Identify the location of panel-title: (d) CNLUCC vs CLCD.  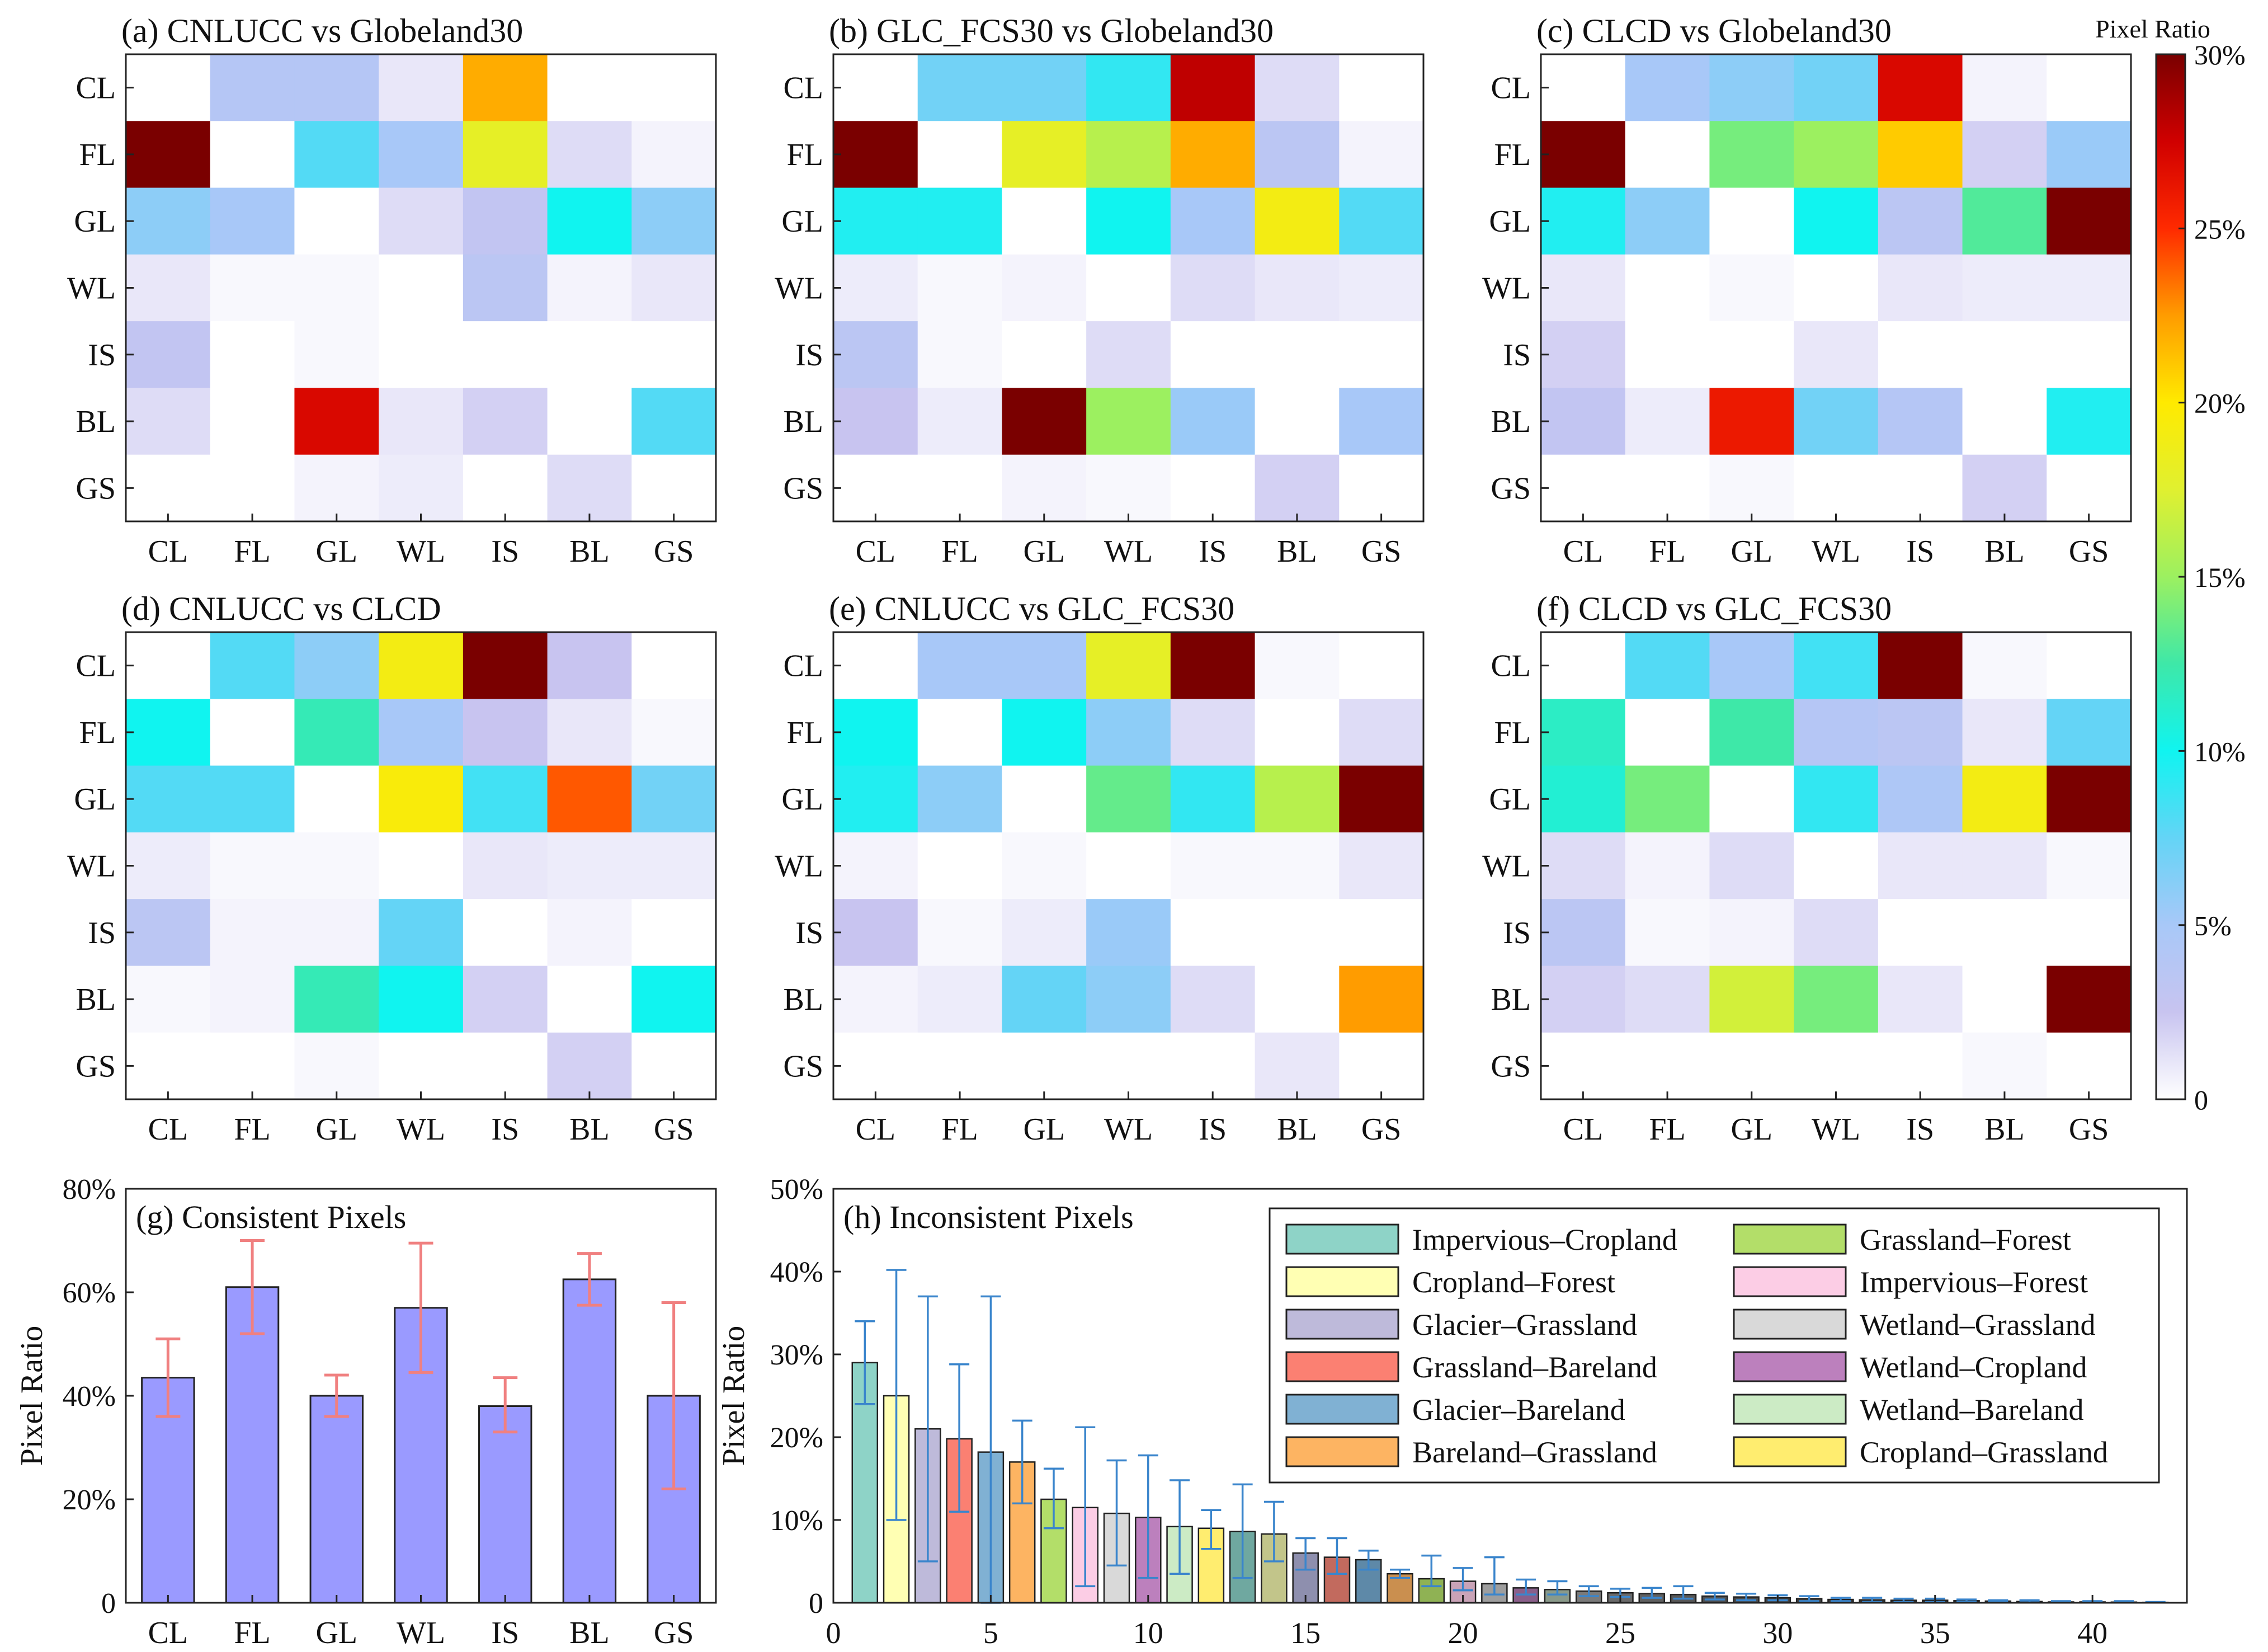
(281, 608).